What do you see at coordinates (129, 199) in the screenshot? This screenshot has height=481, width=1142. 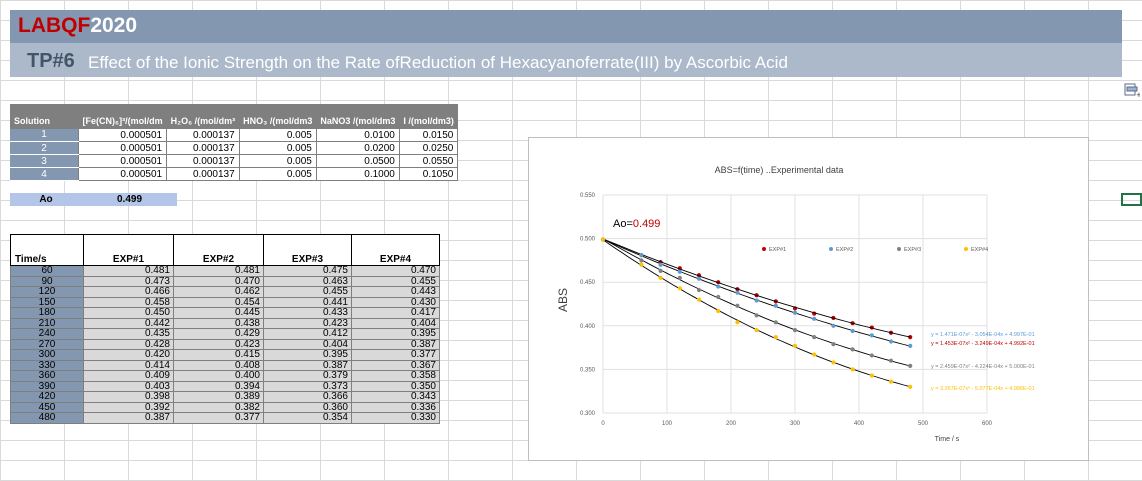 I see `ao-value: 0.499` at bounding box center [129, 199].